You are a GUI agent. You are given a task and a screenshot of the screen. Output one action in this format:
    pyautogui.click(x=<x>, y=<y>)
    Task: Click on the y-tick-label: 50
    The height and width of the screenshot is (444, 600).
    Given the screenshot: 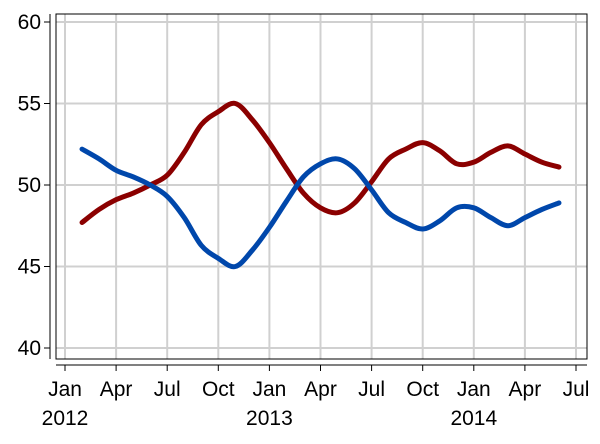 What is the action you would take?
    pyautogui.click(x=29, y=185)
    